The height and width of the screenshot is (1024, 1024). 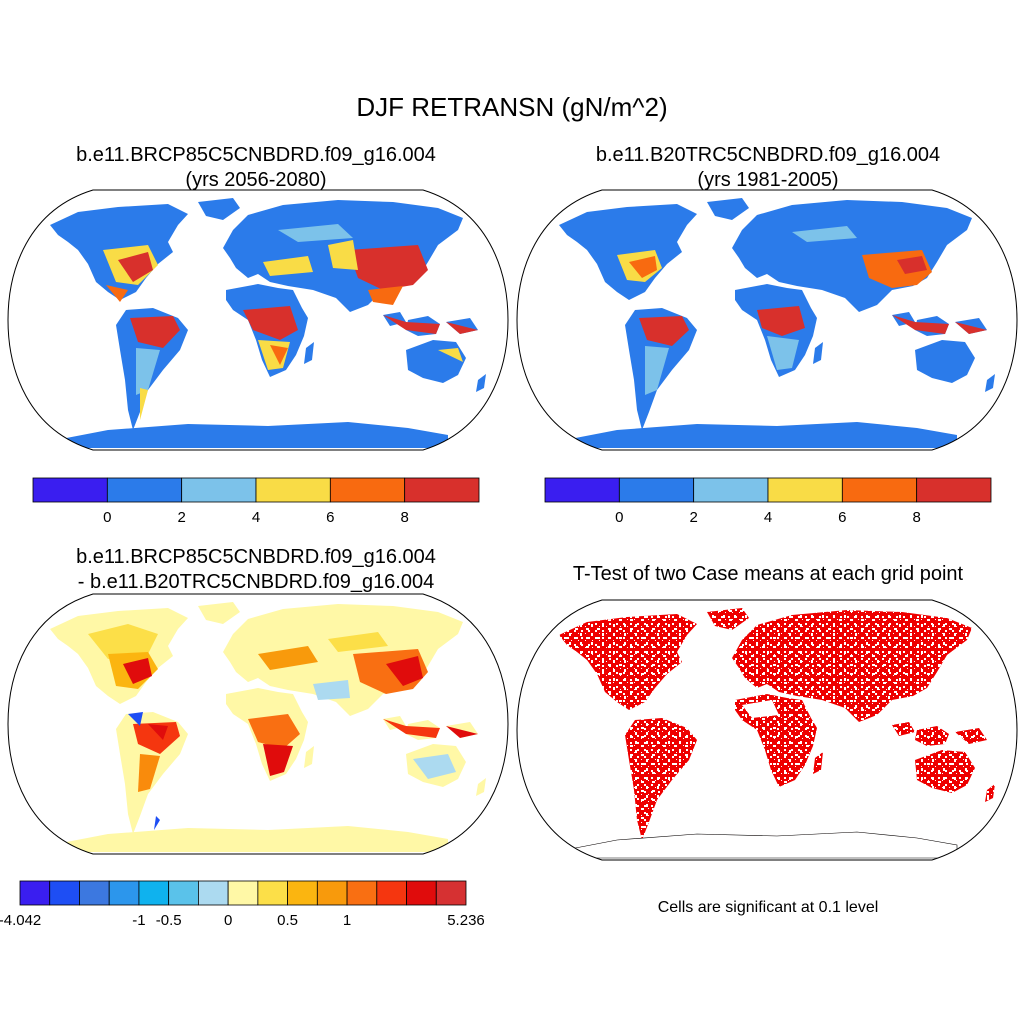 I want to click on case-title-line2: (yrs 2056-2080), so click(x=256, y=180).